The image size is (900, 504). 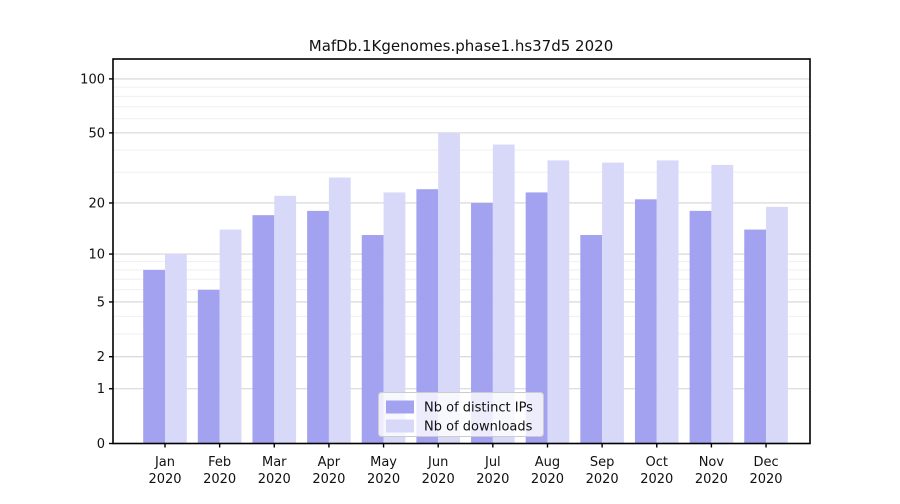 What do you see at coordinates (765, 462) in the screenshot?
I see `x-tick-label-month: Dec` at bounding box center [765, 462].